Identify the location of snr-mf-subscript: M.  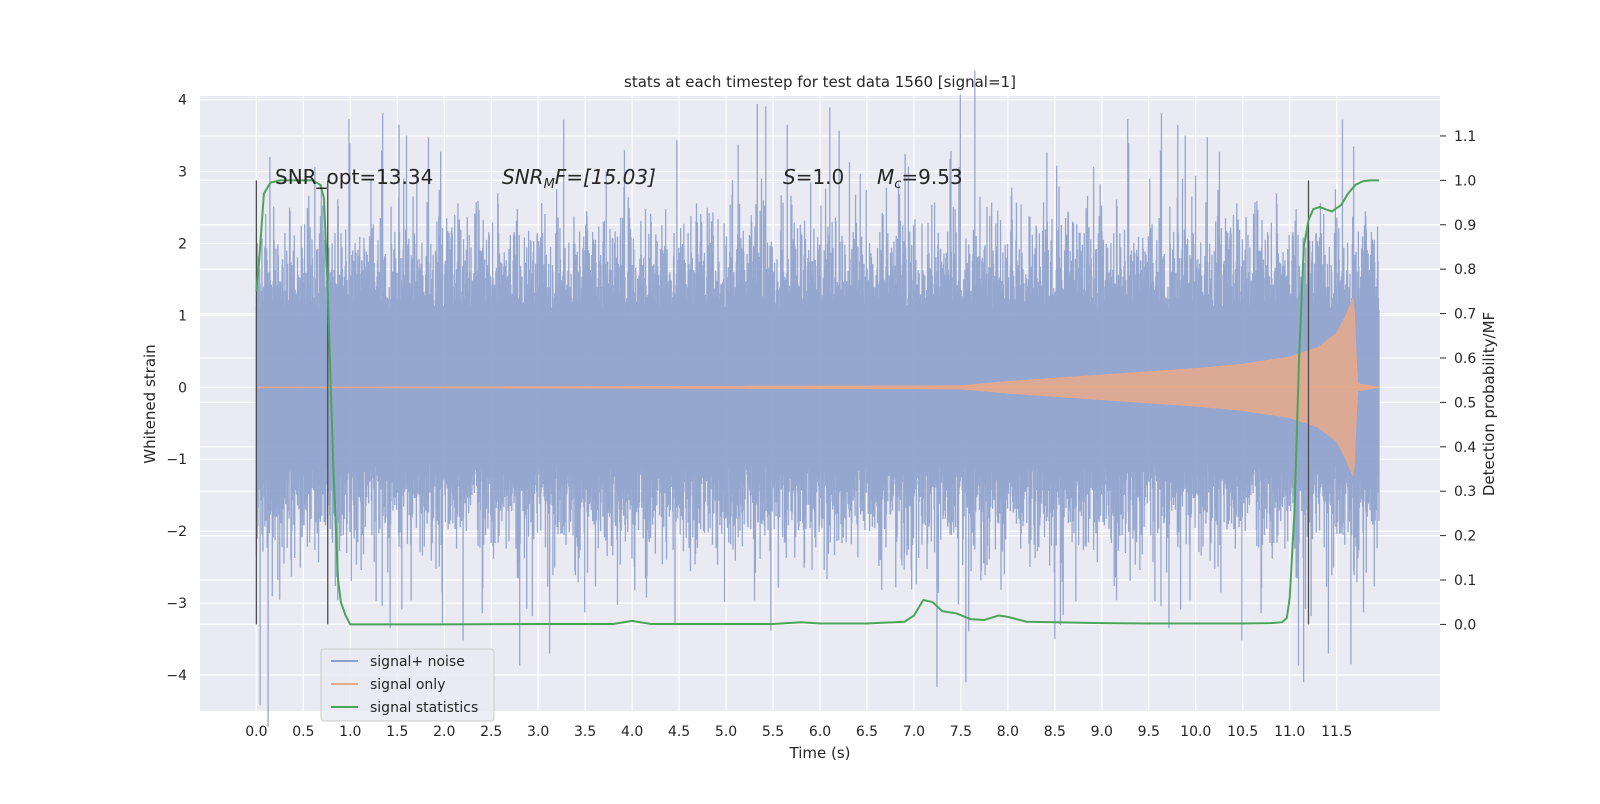
(549, 184).